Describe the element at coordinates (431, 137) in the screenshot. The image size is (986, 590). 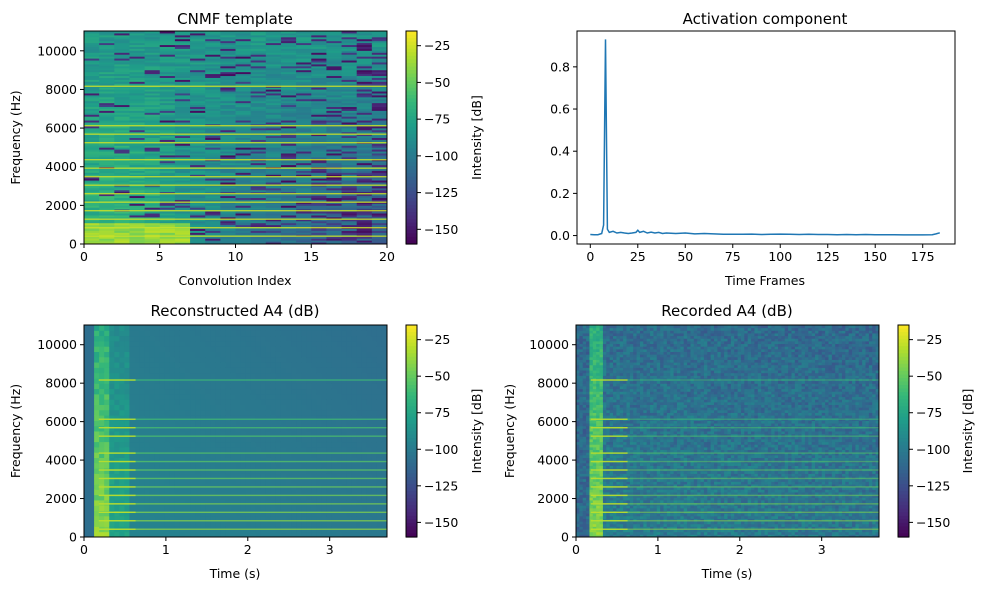
I see `colorbar: −25−50−75−100−125−150` at that location.